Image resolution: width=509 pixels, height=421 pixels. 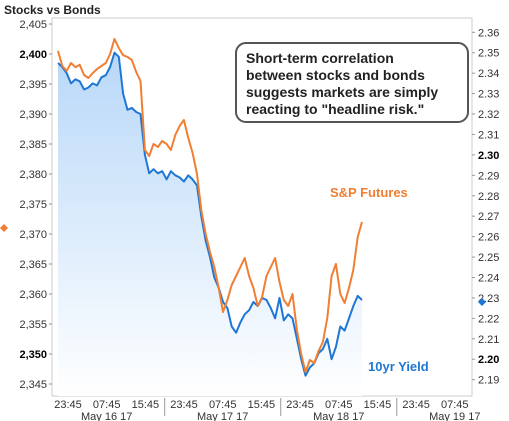 I want to click on x-tick-date-label: May 19 17, so click(x=454, y=416).